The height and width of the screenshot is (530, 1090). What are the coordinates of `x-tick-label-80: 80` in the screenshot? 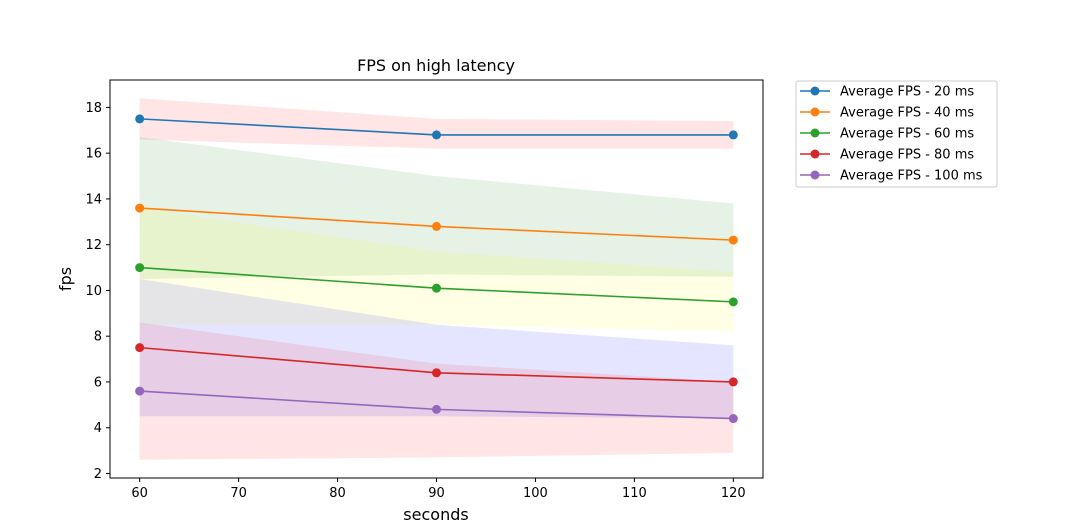 It's located at (337, 493).